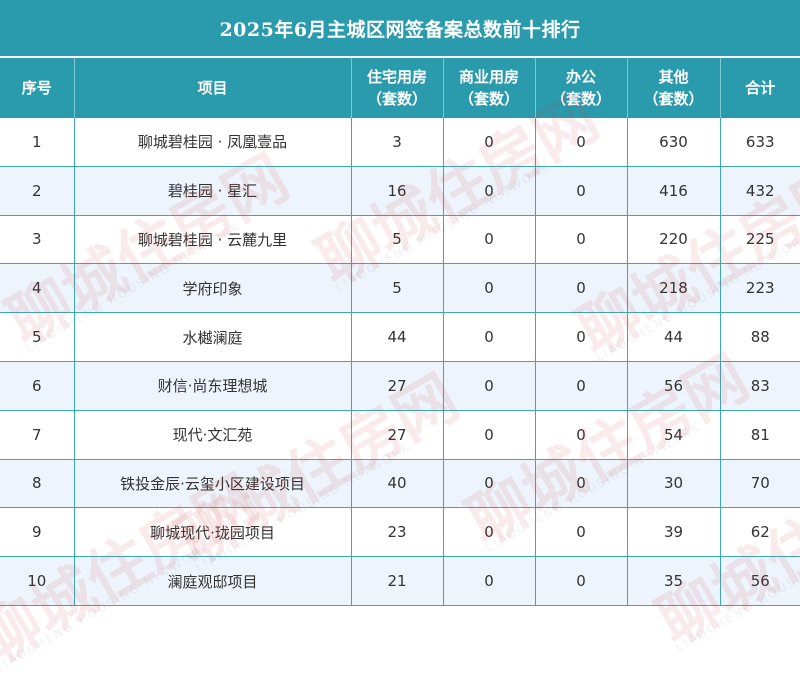  Describe the element at coordinates (760, 484) in the screenshot. I see `cell-total: 70` at that location.